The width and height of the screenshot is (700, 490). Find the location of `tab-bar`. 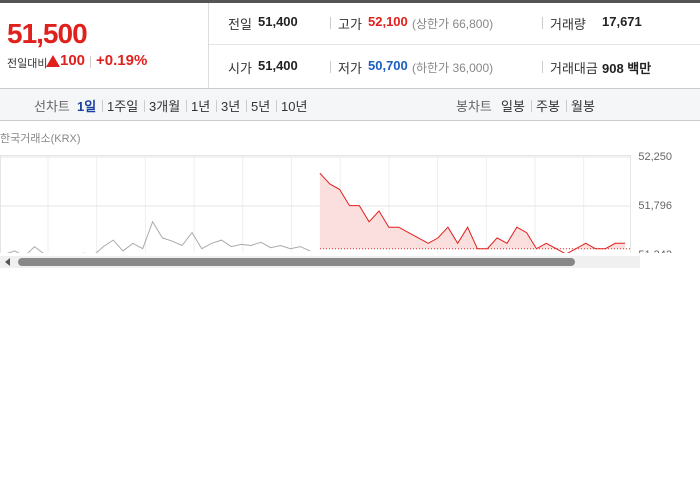

tab-bar is located at coordinates (350, 104).